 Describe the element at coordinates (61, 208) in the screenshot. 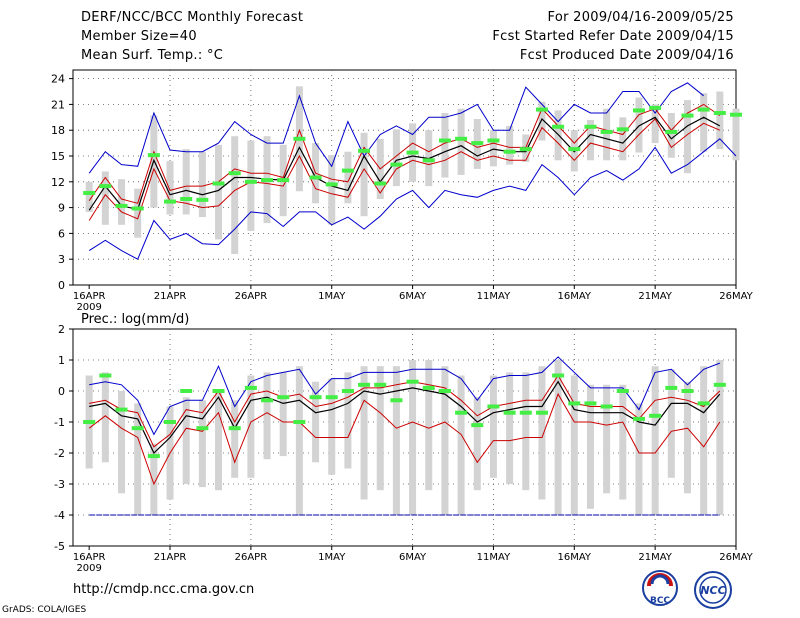

I see `y-tick-label: 9` at that location.